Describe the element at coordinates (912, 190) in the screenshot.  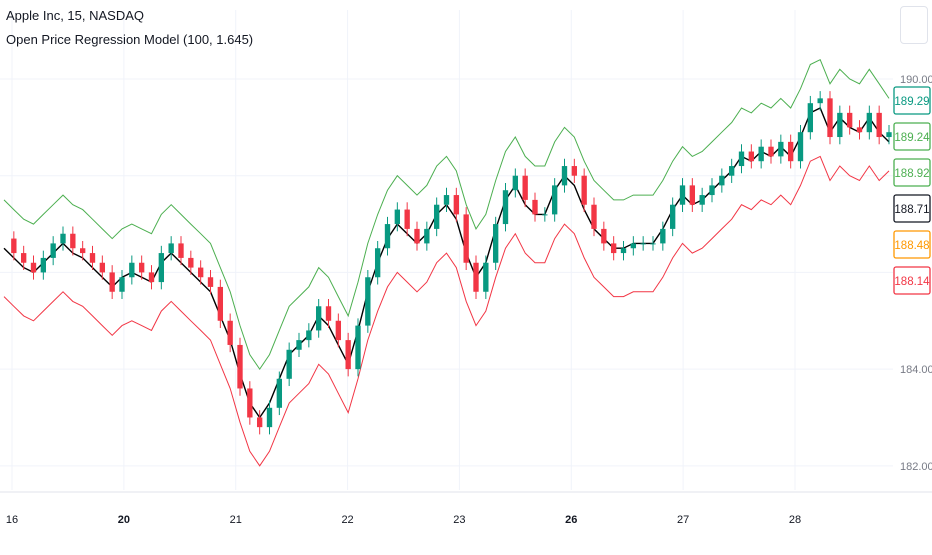
I see `price-labels: 189.29 189.24 188.92 188.71 188.48 188.14` at that location.